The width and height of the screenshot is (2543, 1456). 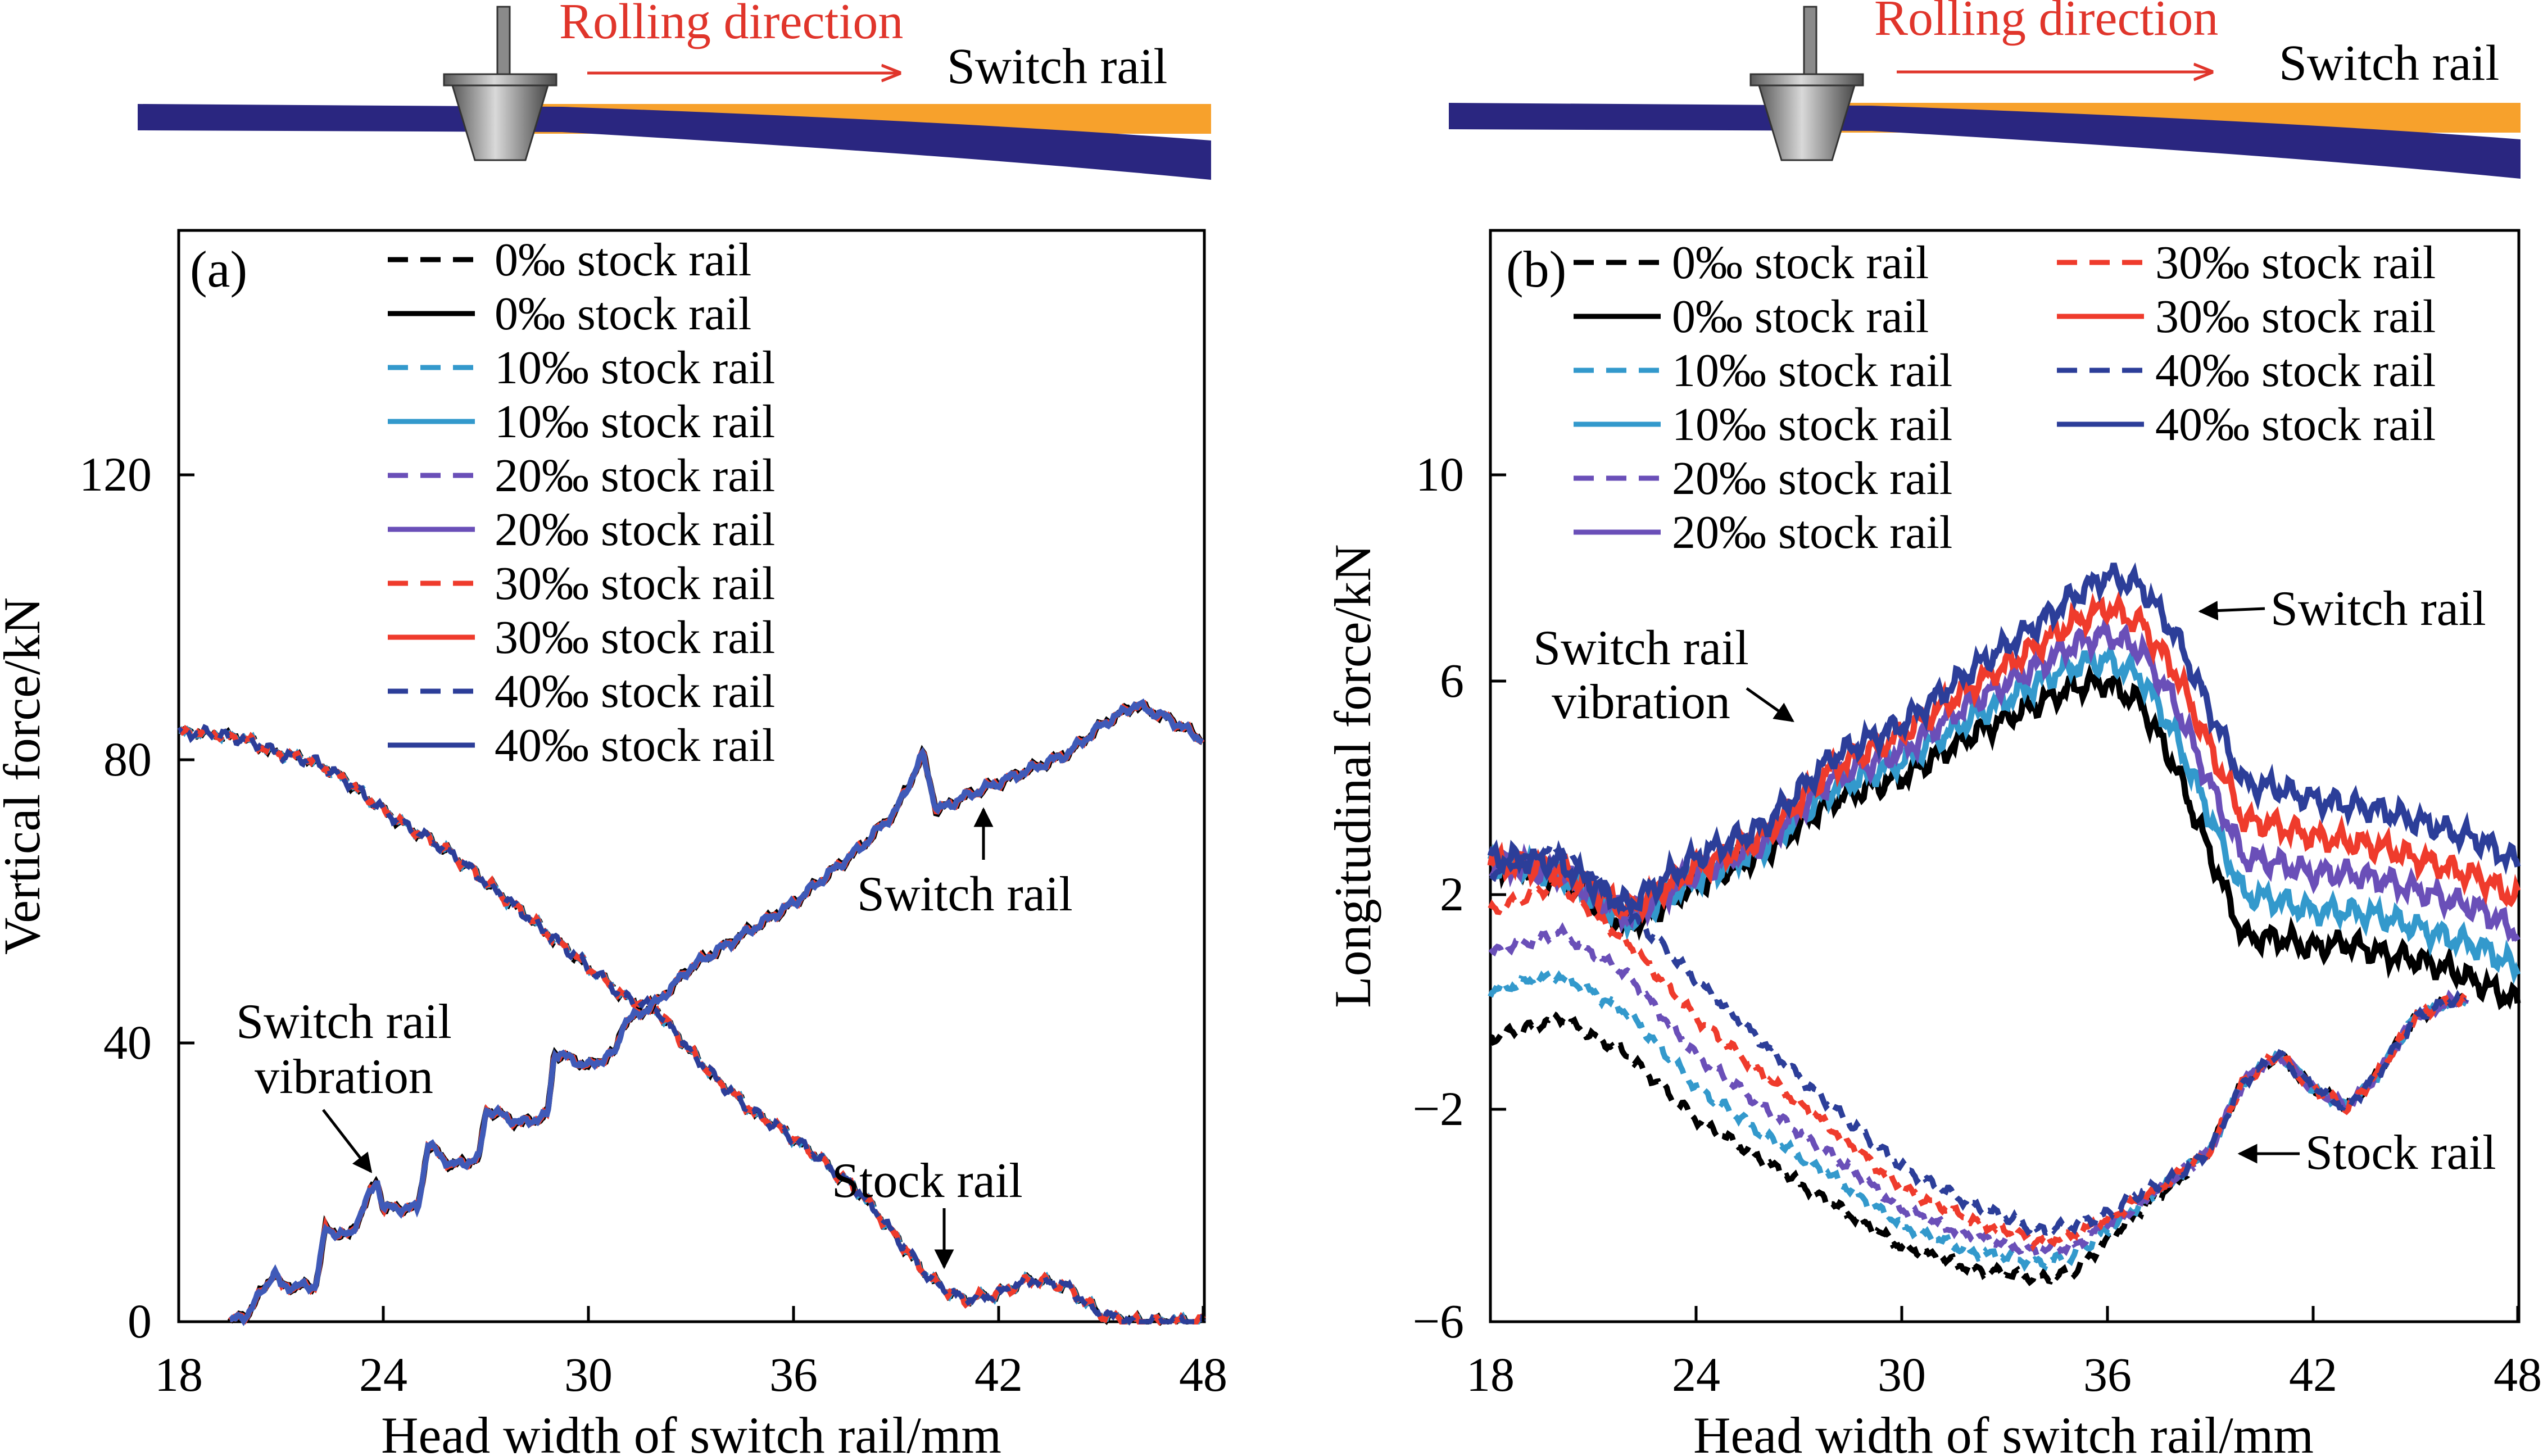 What do you see at coordinates (1985, 89) in the screenshot?
I see `rail-diagram-b: Rolling direction Switch rail` at bounding box center [1985, 89].